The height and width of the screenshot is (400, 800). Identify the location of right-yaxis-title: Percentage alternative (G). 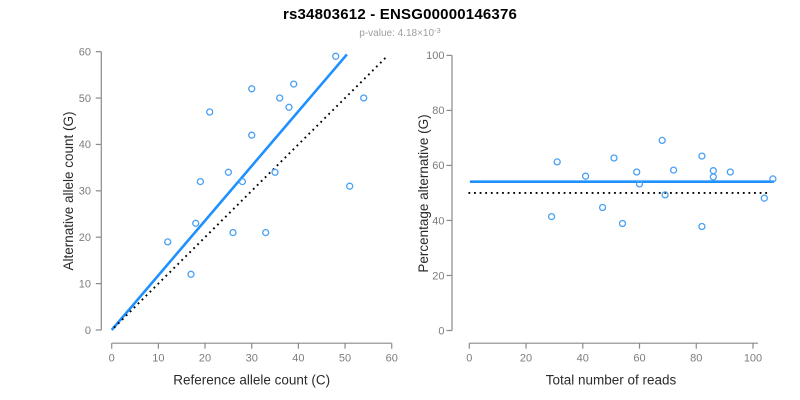
(423, 193).